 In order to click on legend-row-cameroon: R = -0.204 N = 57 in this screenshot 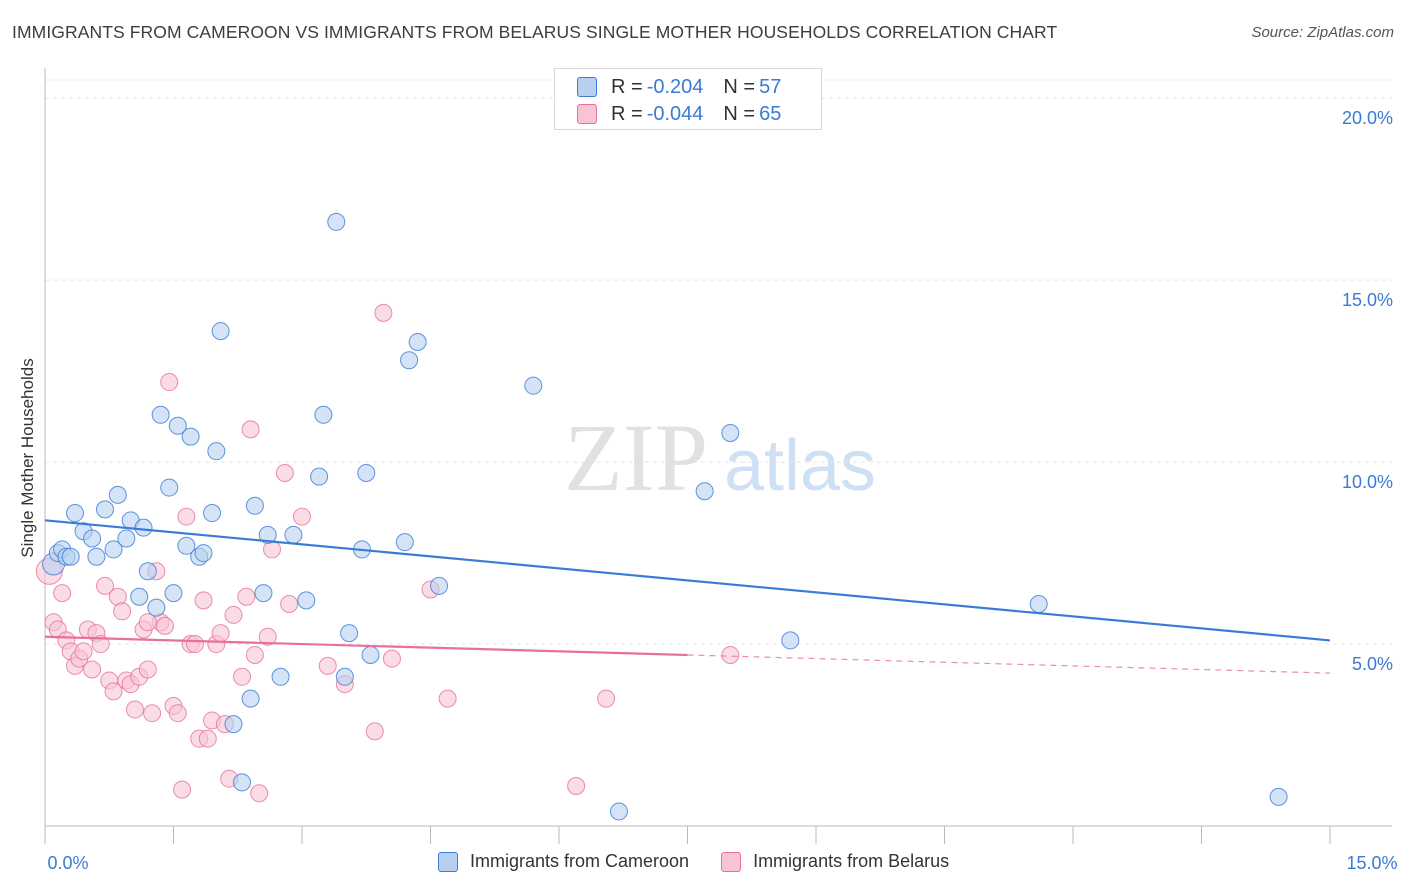, I will do `click(679, 87)`.